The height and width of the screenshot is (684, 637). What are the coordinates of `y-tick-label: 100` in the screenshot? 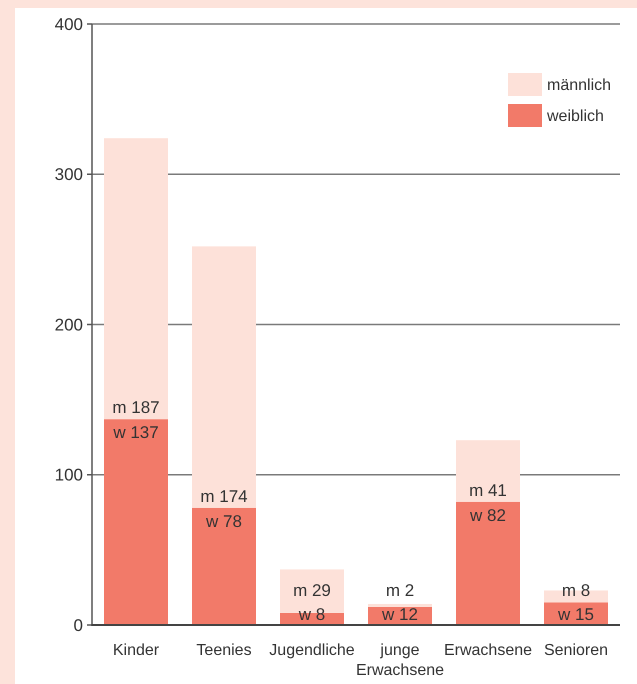 It's located at (68, 475).